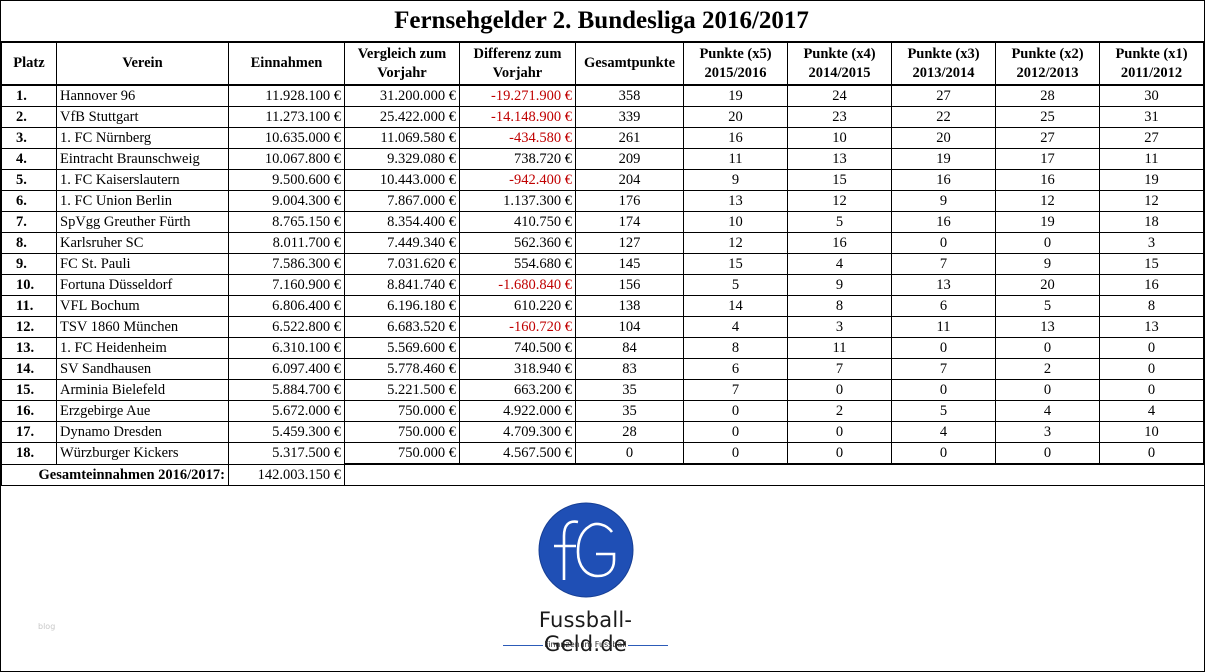 The width and height of the screenshot is (1205, 672). What do you see at coordinates (29, 95) in the screenshot?
I see `rank-cell: 1.` at bounding box center [29, 95].